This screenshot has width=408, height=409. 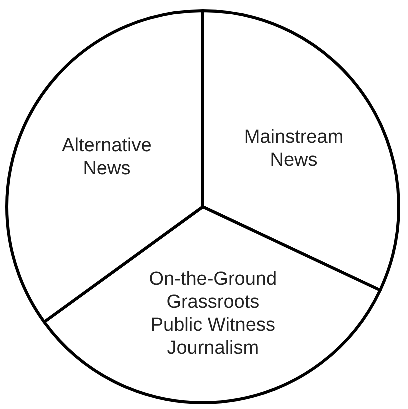 I want to click on slice-label: Alternative News, so click(x=107, y=158).